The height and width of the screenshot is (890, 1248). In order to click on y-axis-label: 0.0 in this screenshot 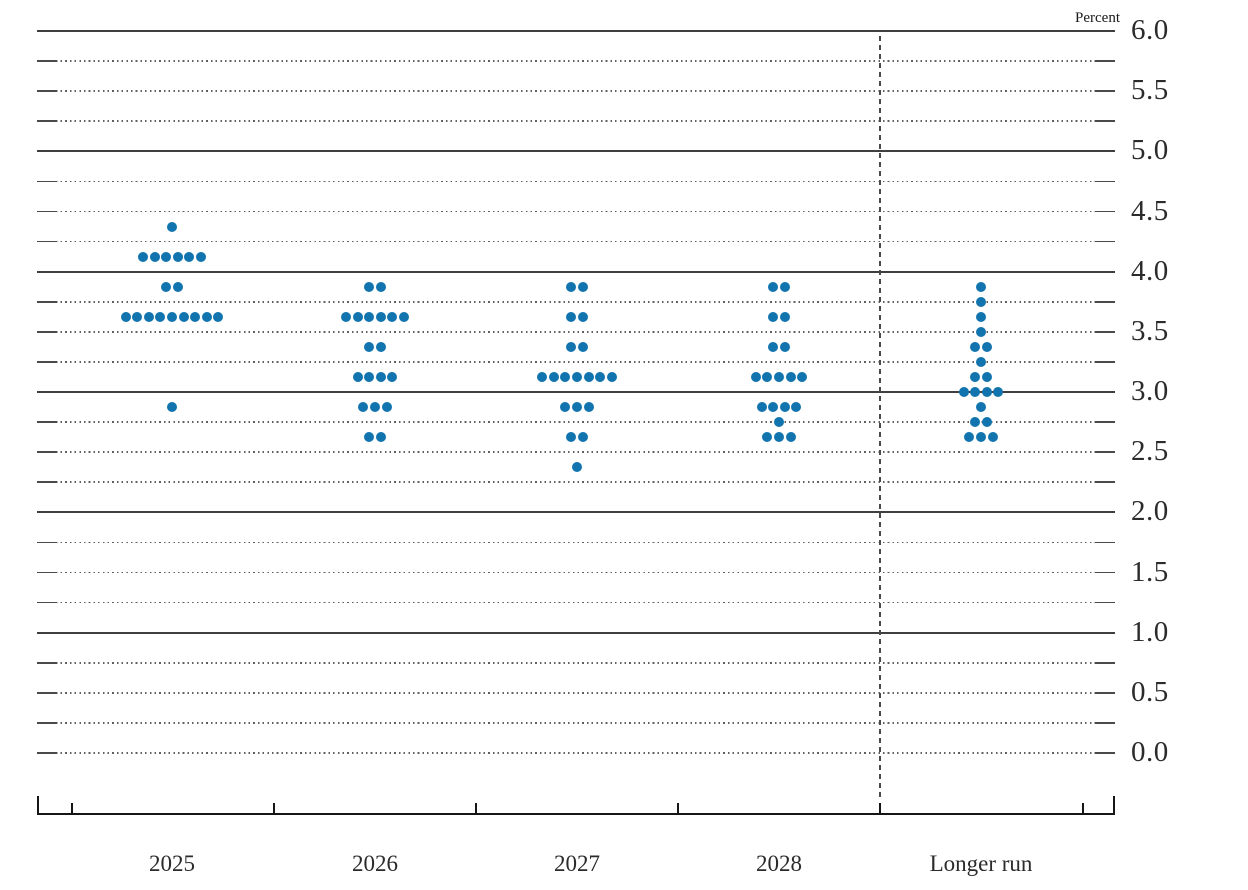, I will do `click(1150, 752)`.